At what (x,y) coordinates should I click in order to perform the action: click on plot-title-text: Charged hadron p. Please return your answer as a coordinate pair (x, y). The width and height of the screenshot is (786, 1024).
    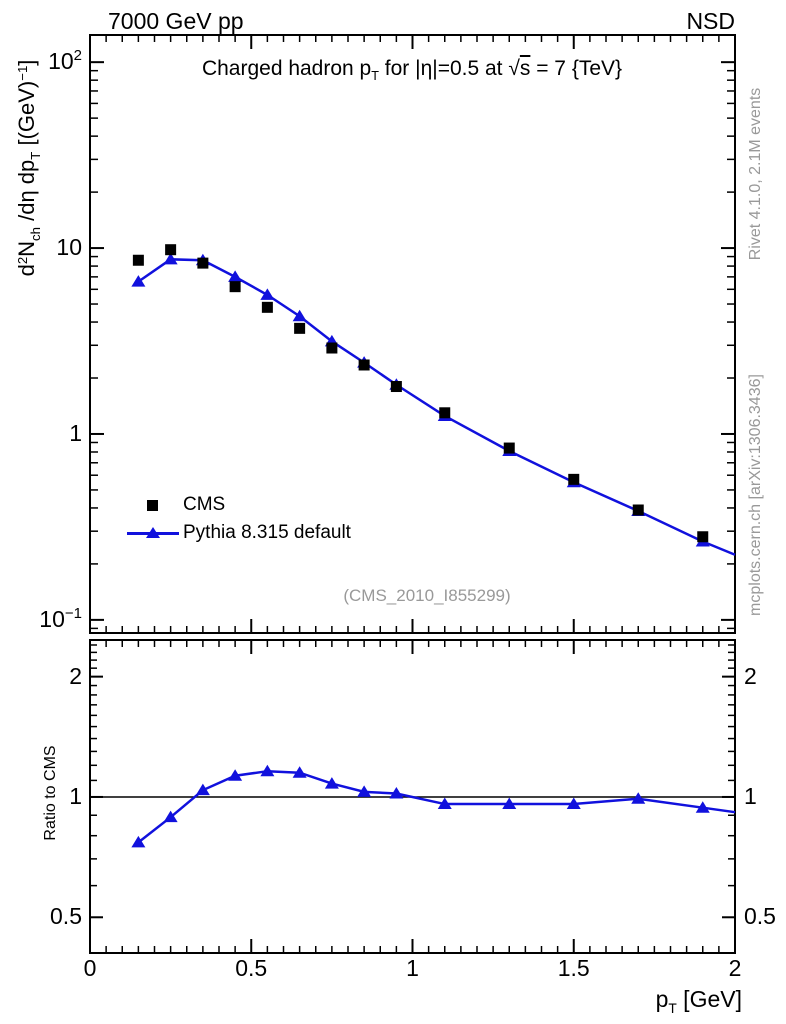
    Looking at the image, I should click on (286, 68).